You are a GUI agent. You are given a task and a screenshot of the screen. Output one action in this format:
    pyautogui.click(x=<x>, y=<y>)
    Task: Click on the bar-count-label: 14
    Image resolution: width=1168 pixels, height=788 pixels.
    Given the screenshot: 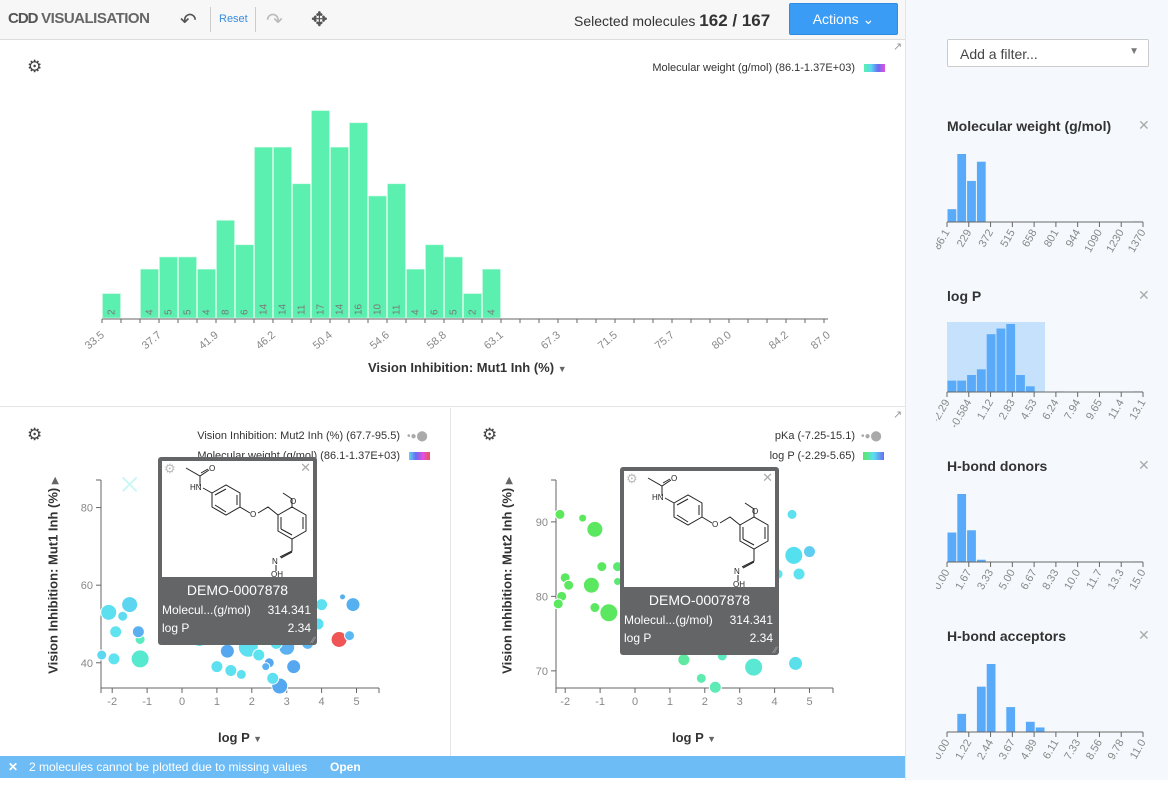 What is the action you would take?
    pyautogui.click(x=264, y=309)
    